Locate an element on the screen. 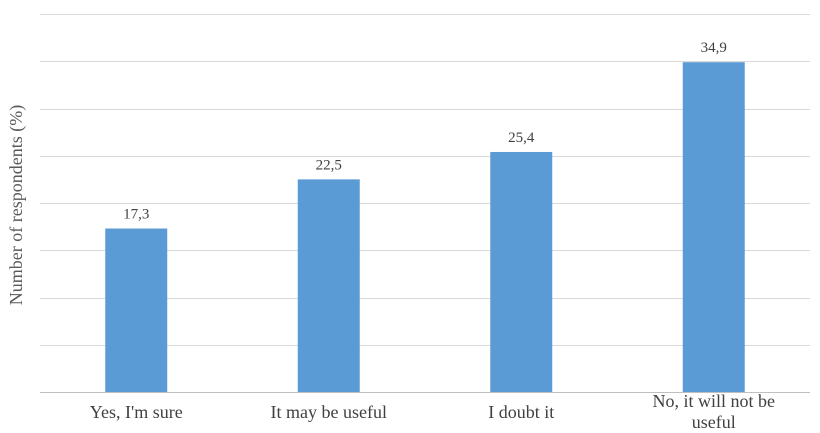  data-label: 17,3 is located at coordinates (136, 215).